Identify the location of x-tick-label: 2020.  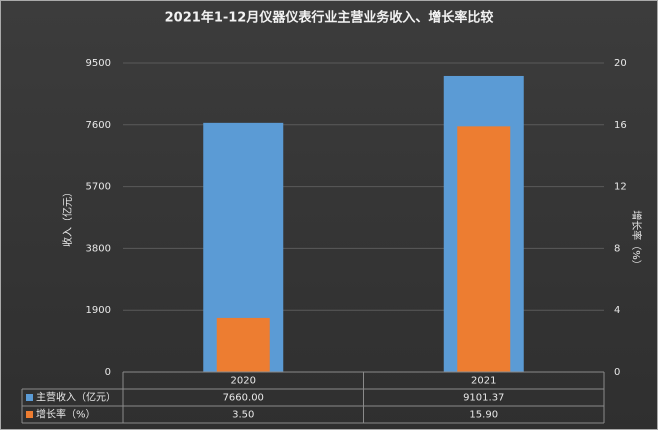
(243, 381).